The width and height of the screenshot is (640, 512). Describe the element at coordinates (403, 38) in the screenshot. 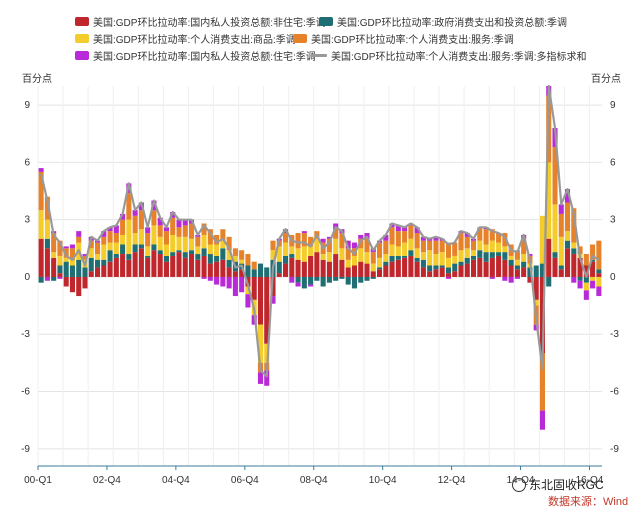

I see `legend-item-4: 美国:GDP环比拉动率:个人消费支出:服务:季调` at that location.